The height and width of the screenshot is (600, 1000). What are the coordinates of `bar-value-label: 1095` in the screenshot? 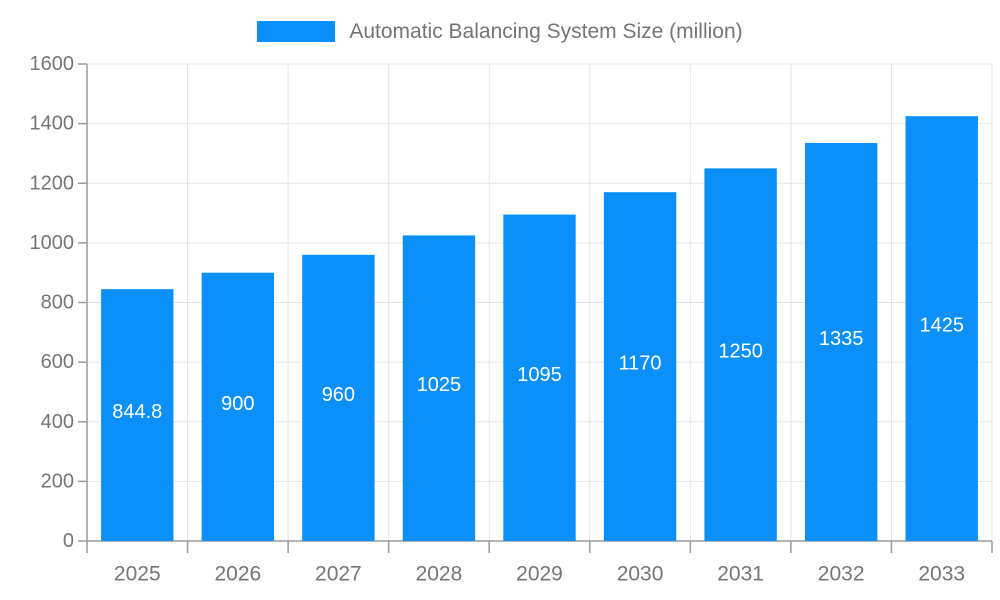 It's located at (539, 375).